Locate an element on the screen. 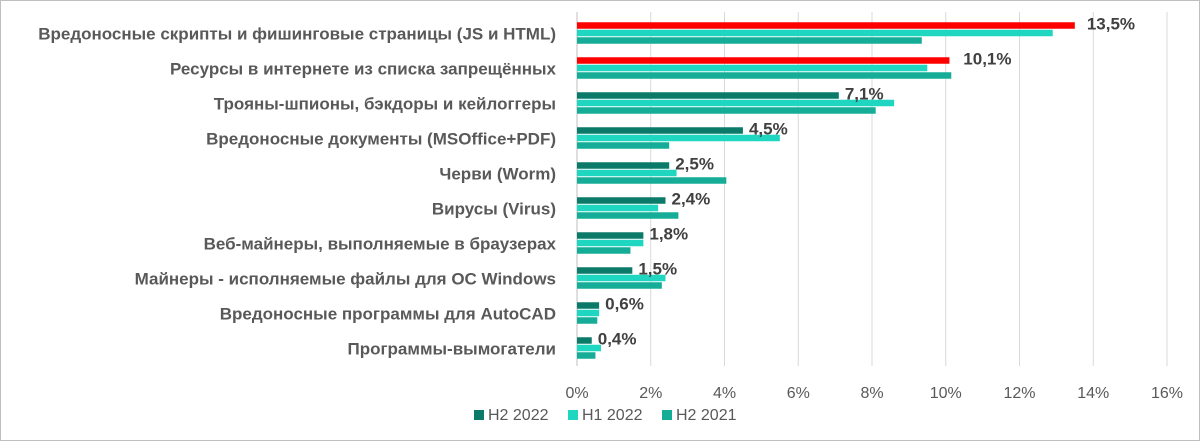 The image size is (1200, 441). category-label-4: Черви (Worm) is located at coordinates (497, 174).